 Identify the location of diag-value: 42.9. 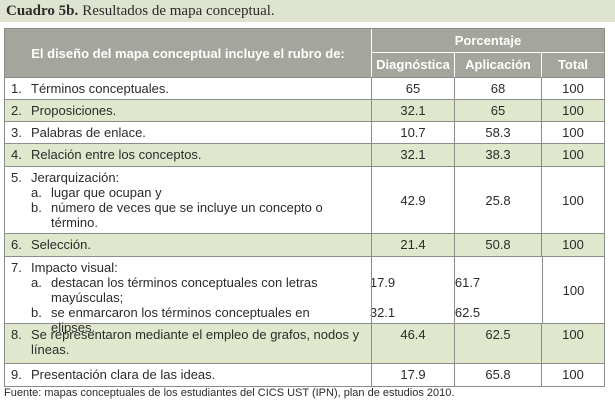
(413, 200).